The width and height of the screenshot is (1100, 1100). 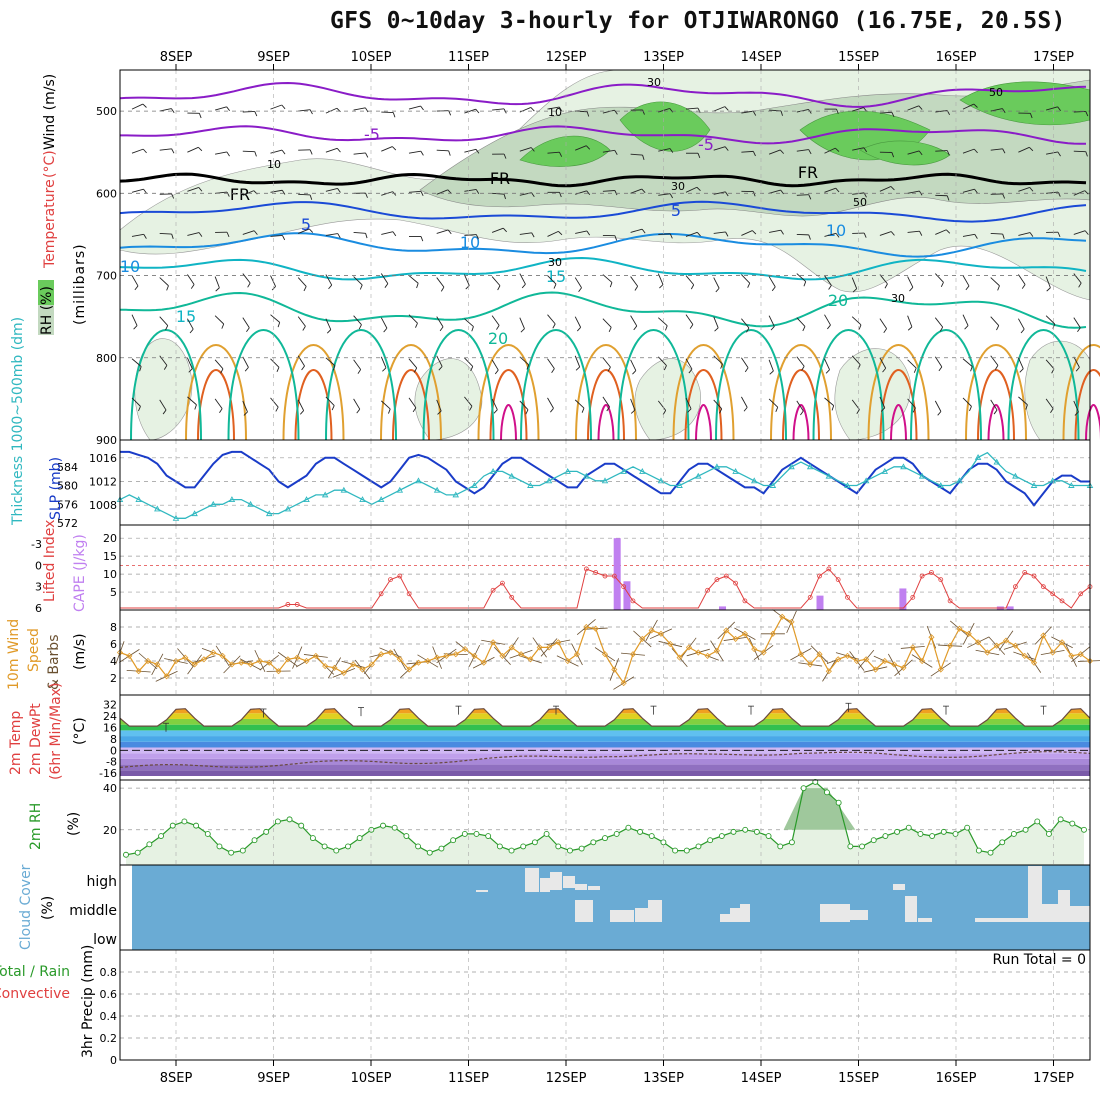 I want to click on lifted-index-marker, so click(x=847, y=597).